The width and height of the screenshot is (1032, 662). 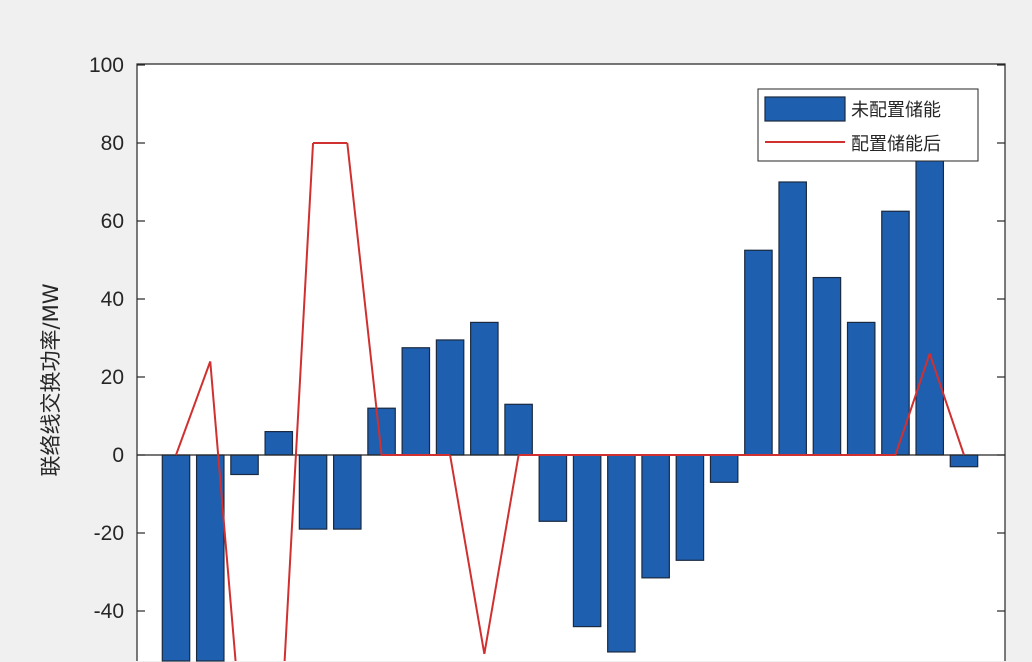 What do you see at coordinates (112, 143) in the screenshot?
I see `y-tick-label: 80` at bounding box center [112, 143].